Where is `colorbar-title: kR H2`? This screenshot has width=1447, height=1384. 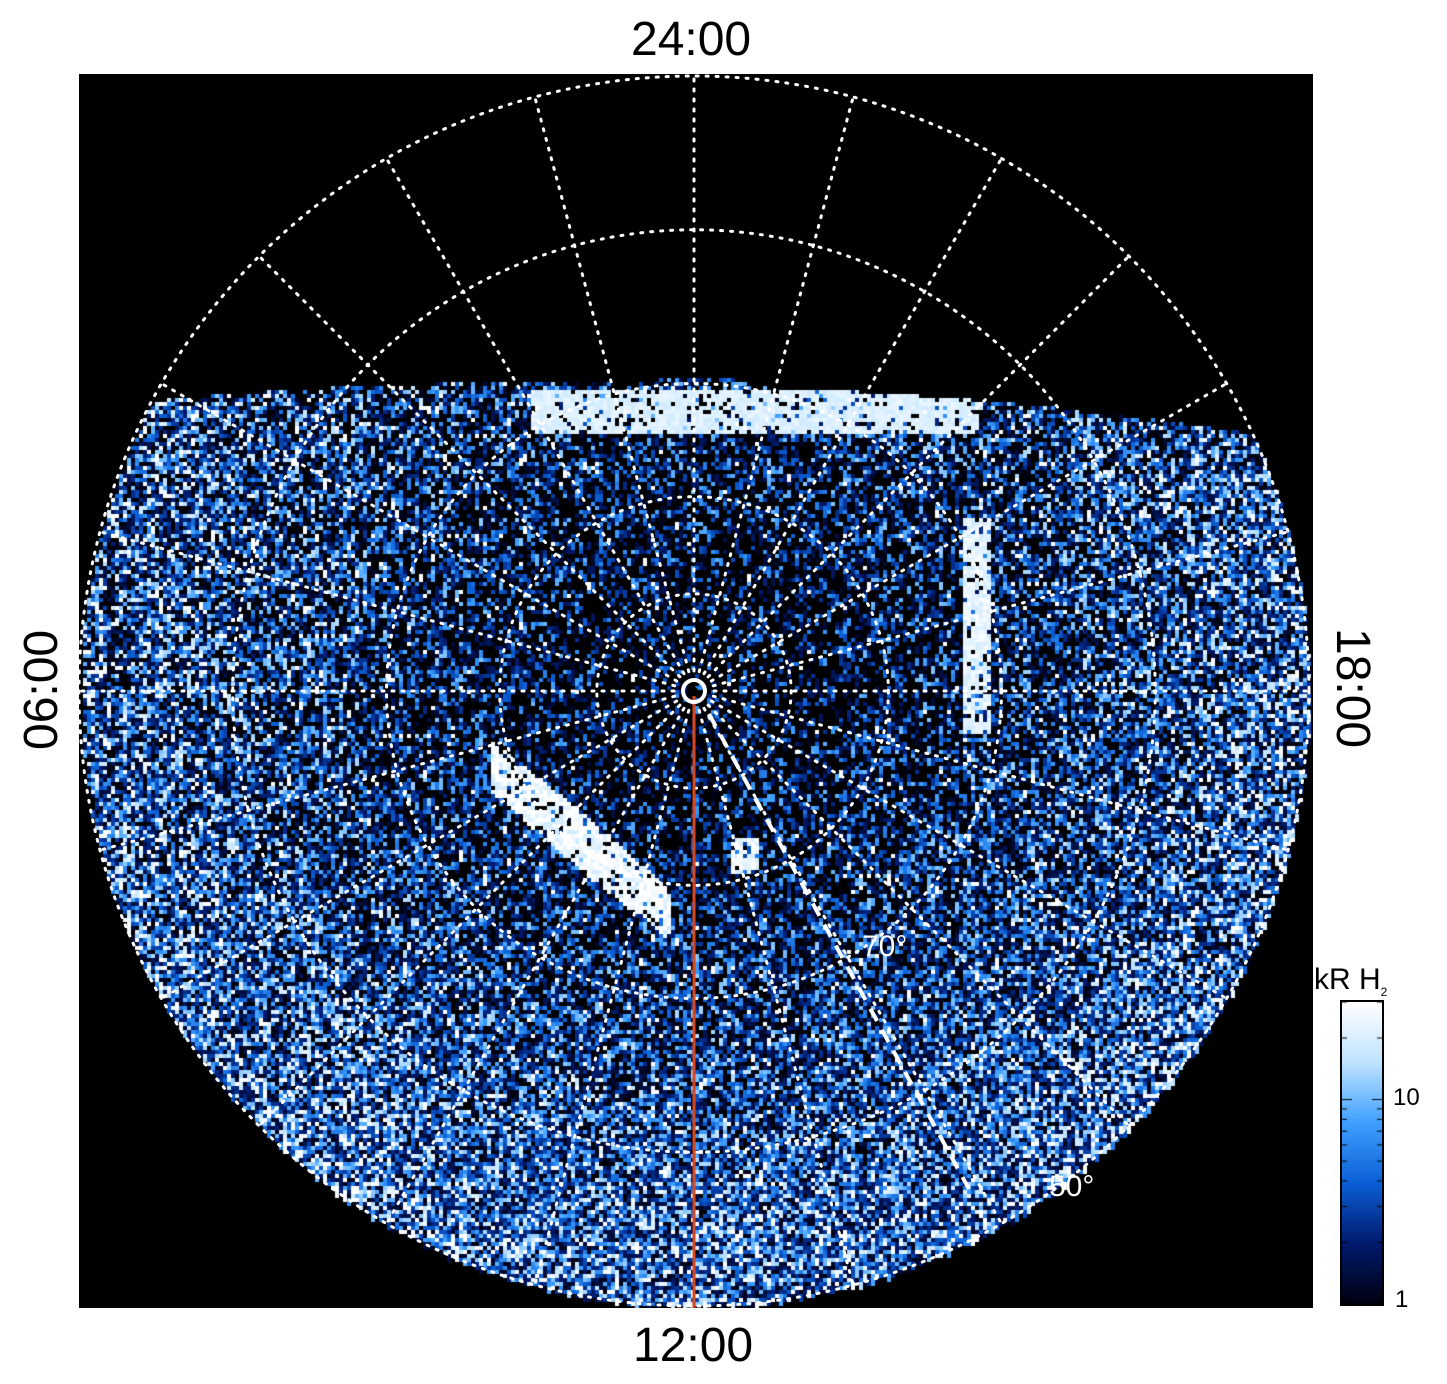
colorbar-title: kR H2 is located at coordinates (1350, 981).